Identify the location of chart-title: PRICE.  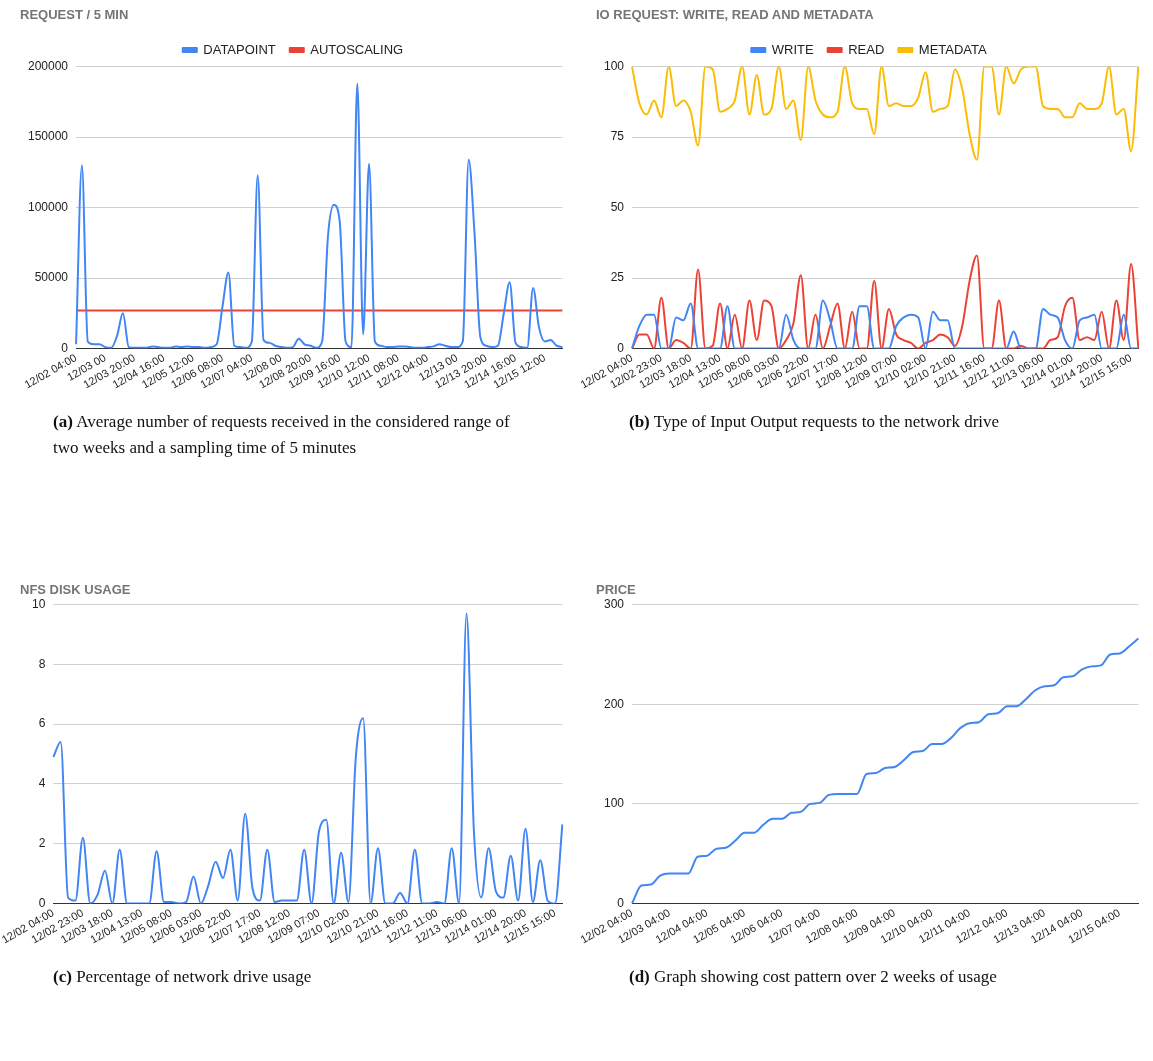
(616, 590).